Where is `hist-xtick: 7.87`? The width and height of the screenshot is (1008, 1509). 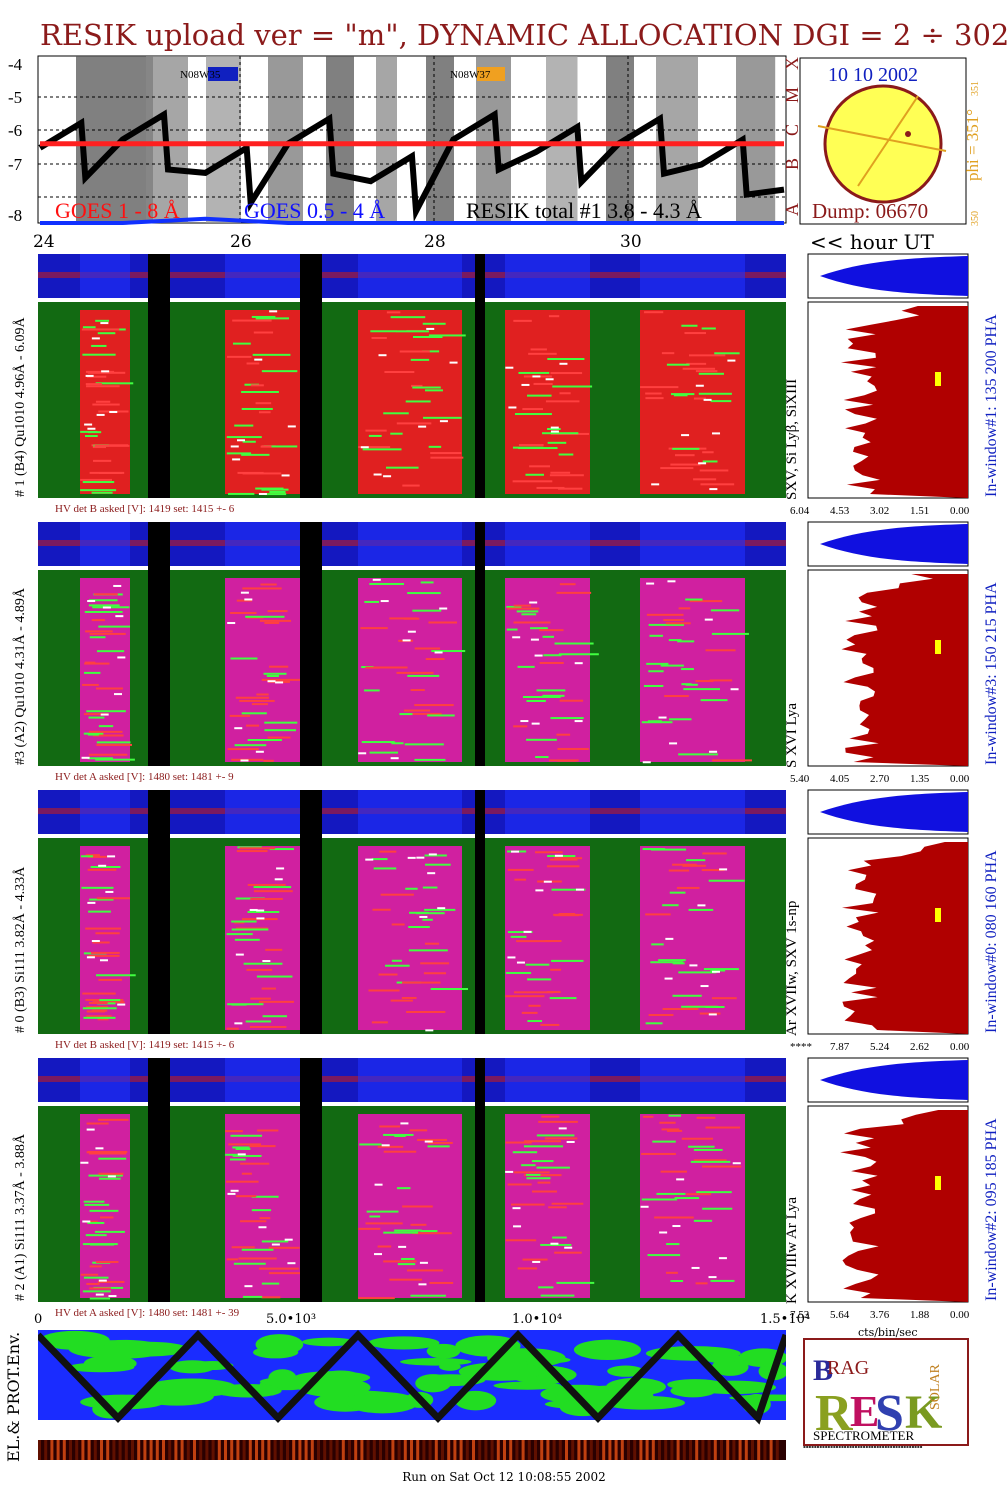
hist-xtick: 7.87 is located at coordinates (840, 1047).